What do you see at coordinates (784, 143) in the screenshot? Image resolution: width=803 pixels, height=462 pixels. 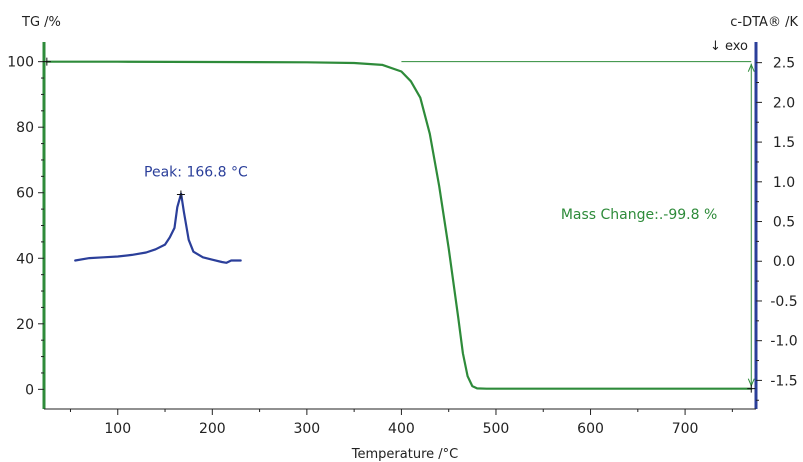 I see `y-right-tick-label: 1.5` at bounding box center [784, 143].